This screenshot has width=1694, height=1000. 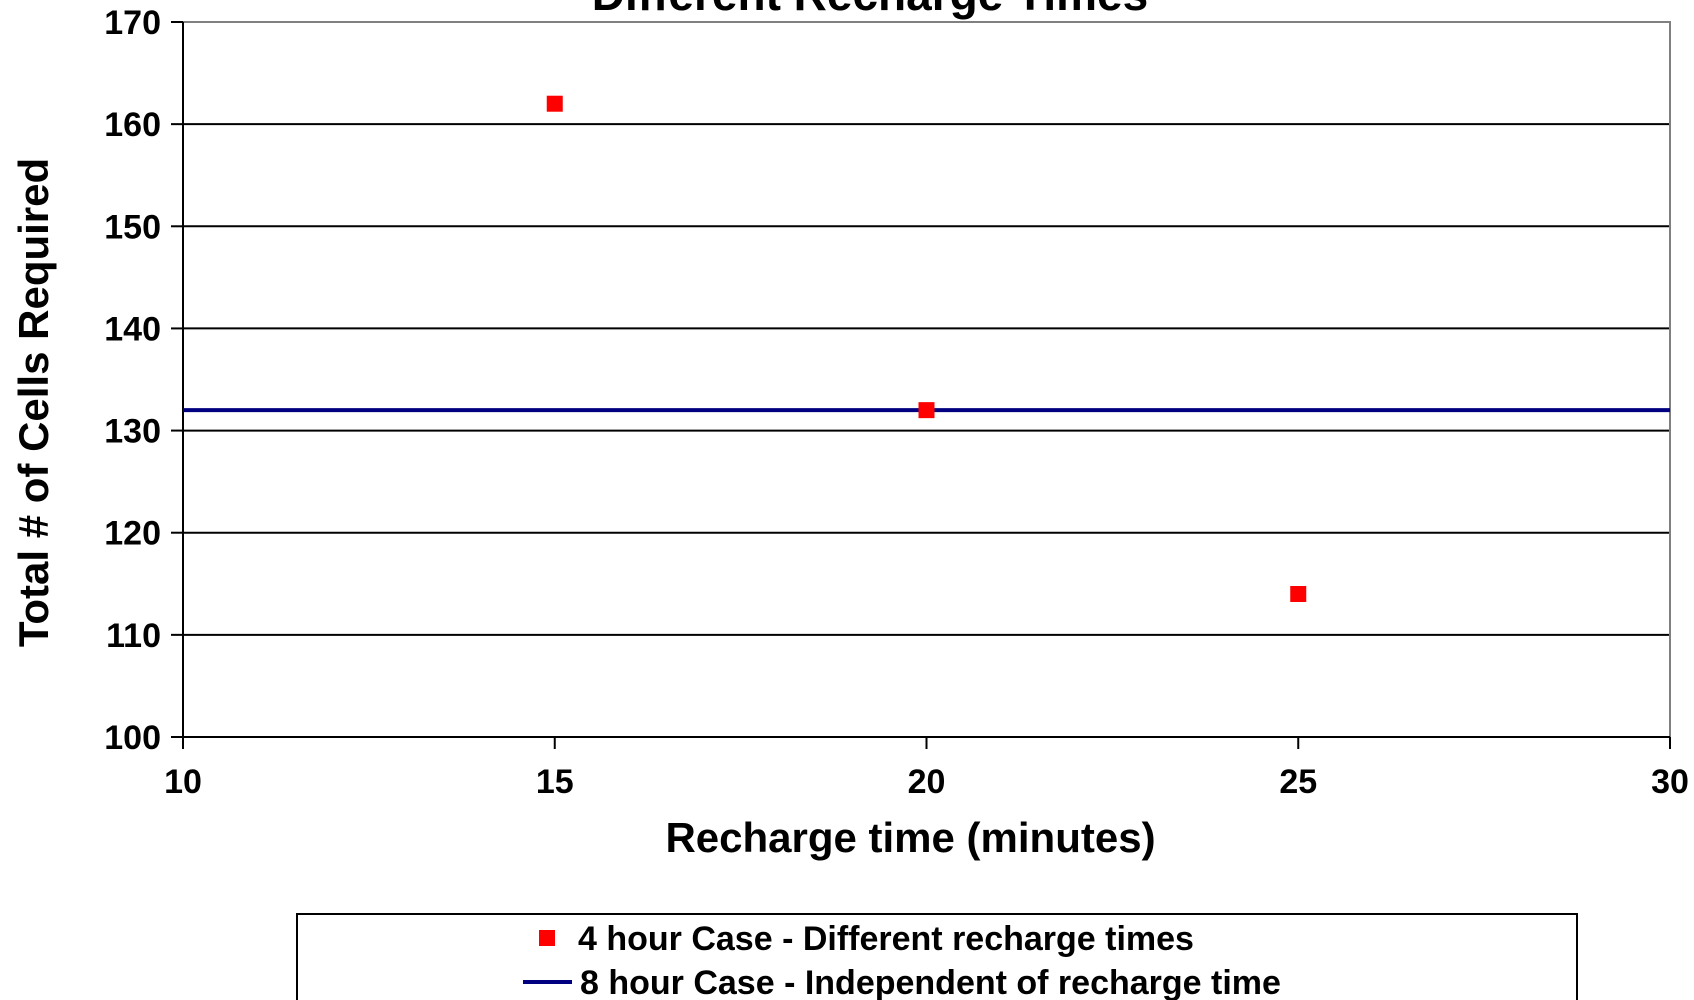 What do you see at coordinates (1298, 594) in the screenshot?
I see `data-point-25-min` at bounding box center [1298, 594].